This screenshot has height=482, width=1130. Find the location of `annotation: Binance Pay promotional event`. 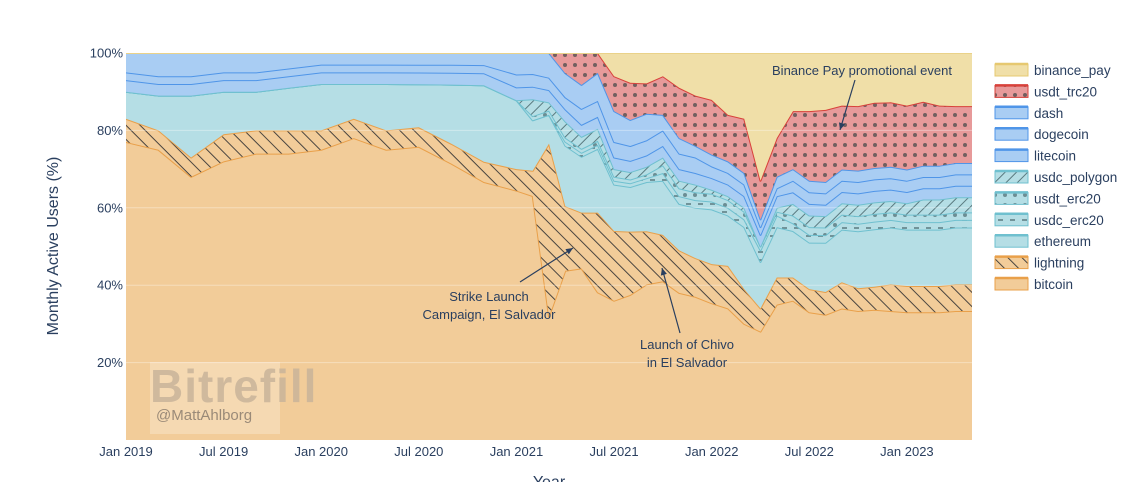

annotation: Binance Pay promotional event is located at coordinates (862, 97).